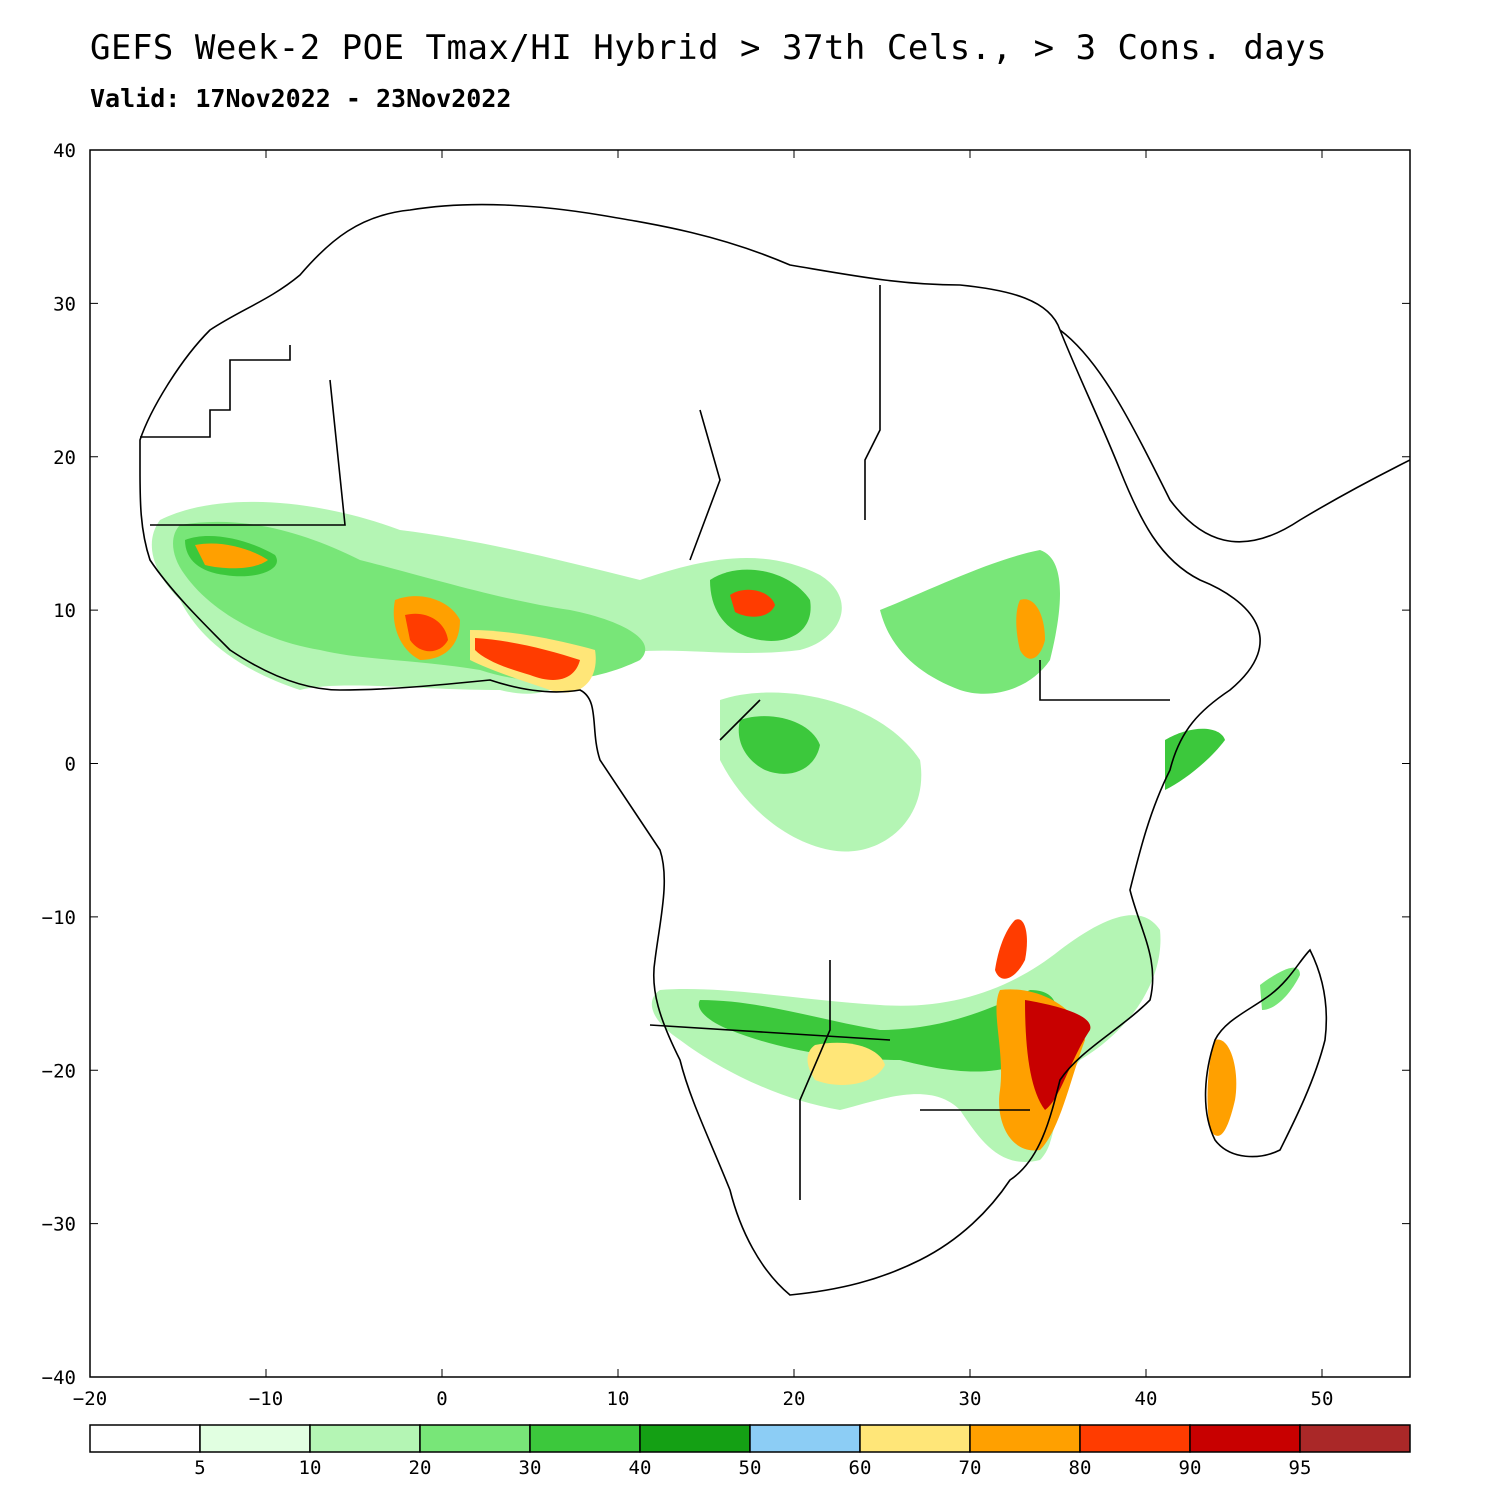  I want to click on field-southern-inner, so click(877, 1031).